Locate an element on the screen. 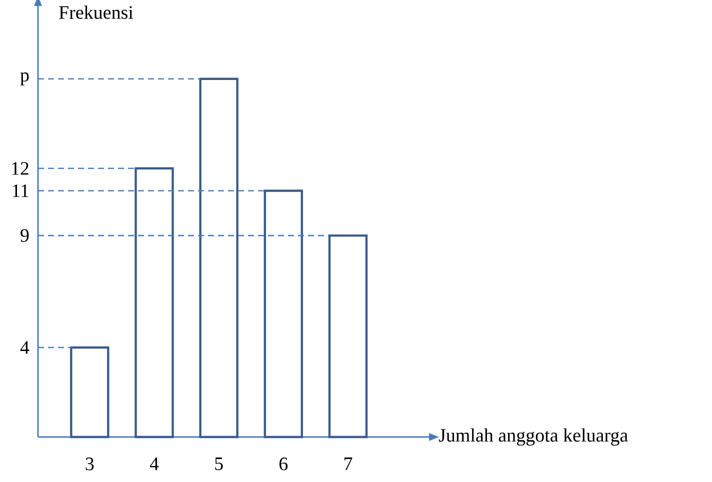 The height and width of the screenshot is (482, 712). y-axis-title: Frekuensi is located at coordinates (96, 12).